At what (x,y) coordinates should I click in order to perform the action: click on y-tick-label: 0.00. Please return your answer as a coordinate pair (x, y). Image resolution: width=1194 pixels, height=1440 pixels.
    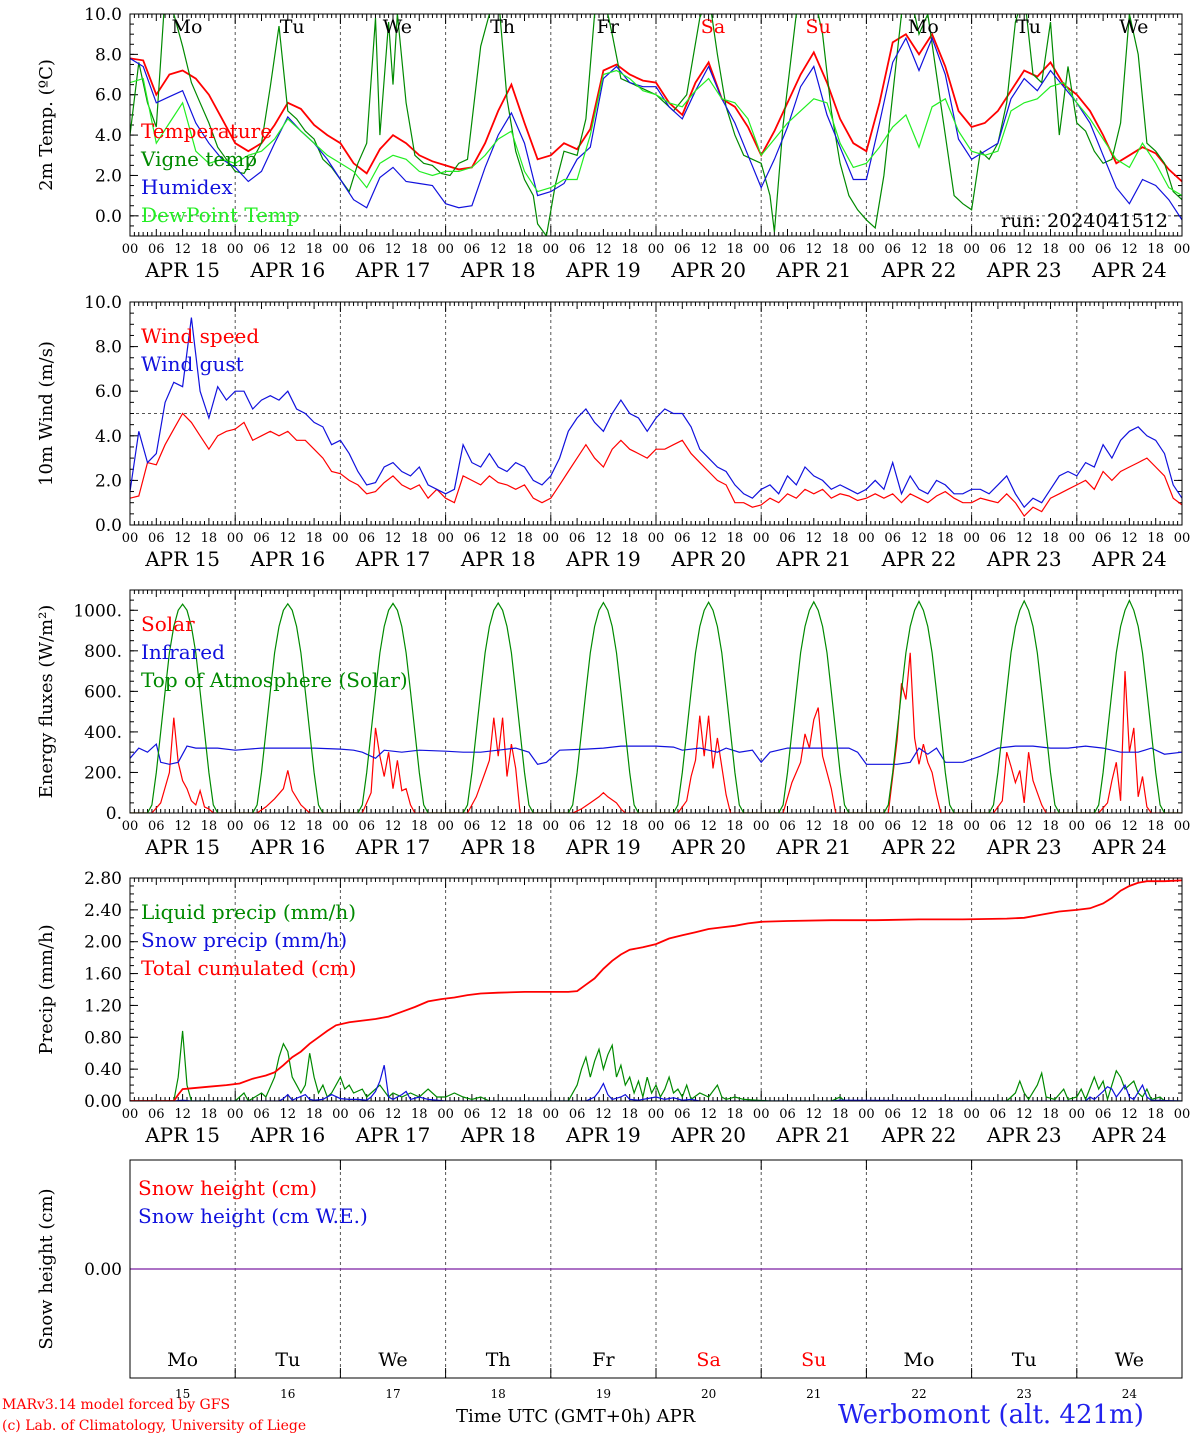
    Looking at the image, I should click on (103, 1102).